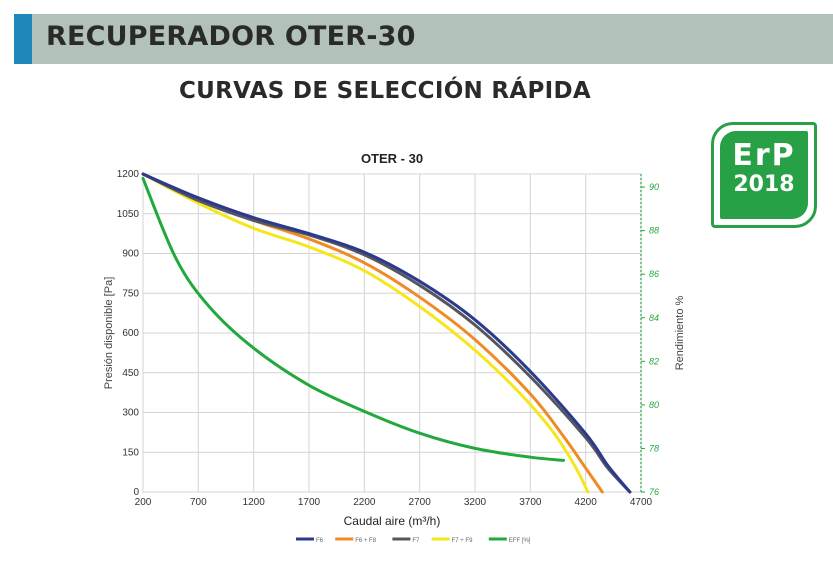  I want to click on x-tick-label: 2200, so click(364, 502).